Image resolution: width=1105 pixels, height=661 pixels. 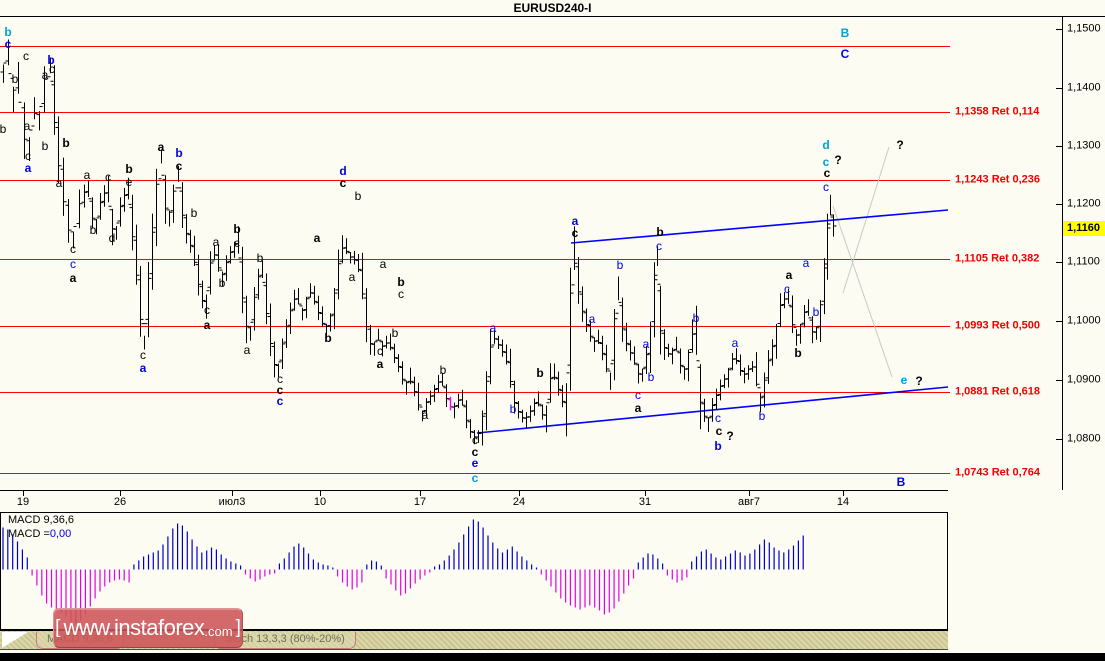 What do you see at coordinates (645, 502) in the screenshot?
I see `time-axis-label: 31` at bounding box center [645, 502].